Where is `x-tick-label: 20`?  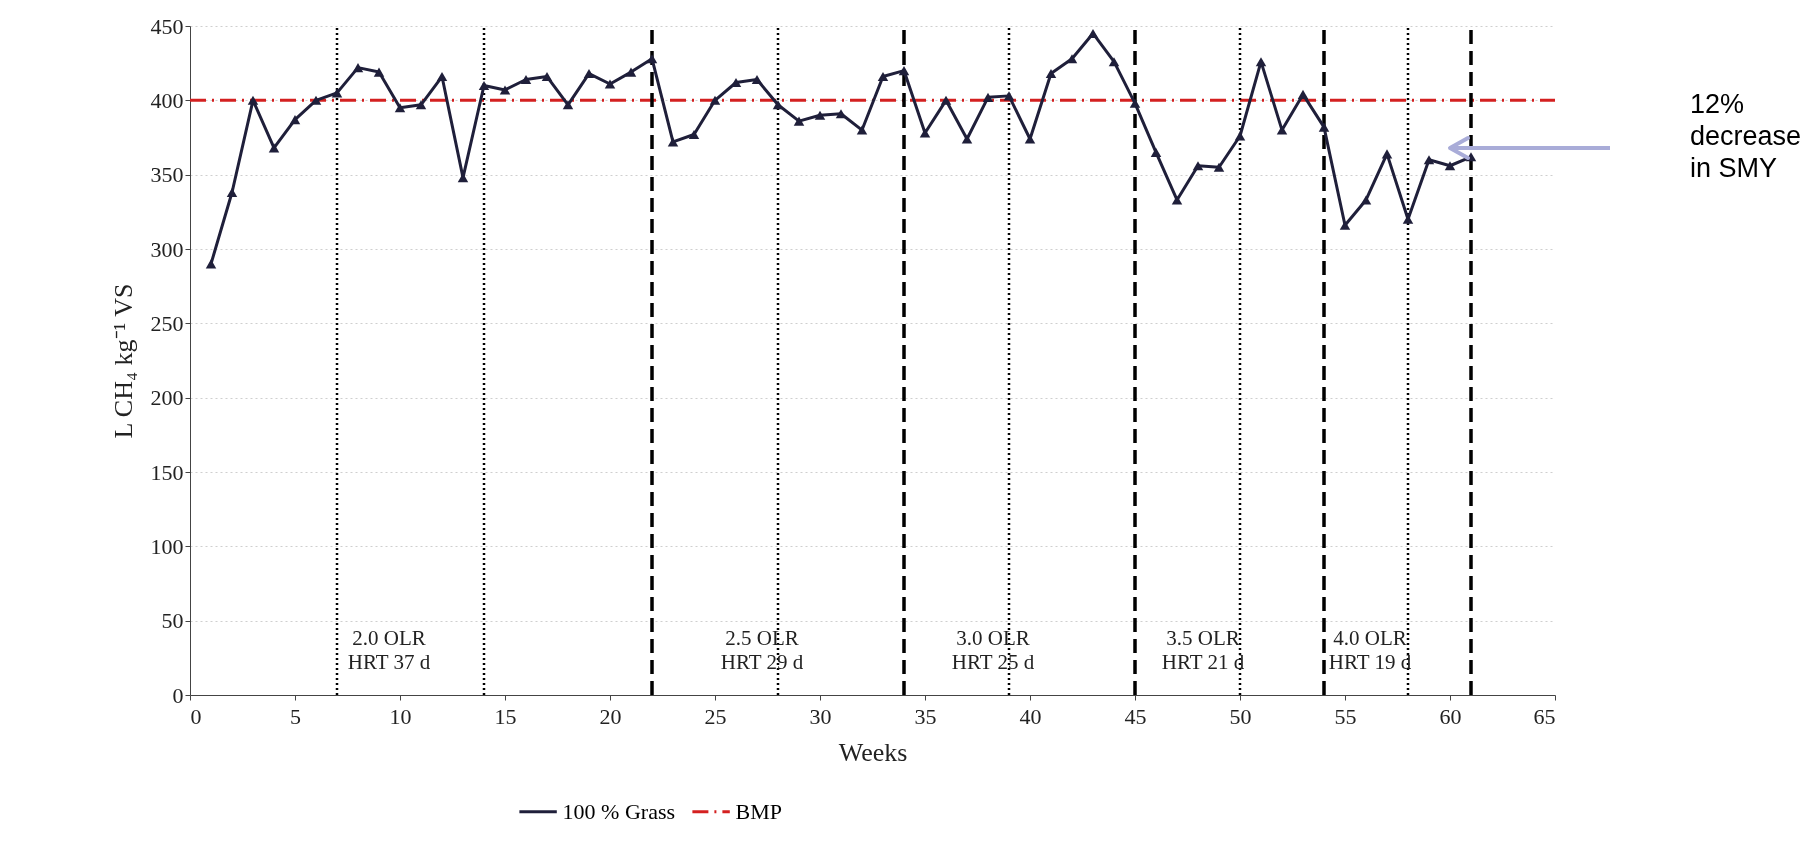
x-tick-label: 20 is located at coordinates (610, 716).